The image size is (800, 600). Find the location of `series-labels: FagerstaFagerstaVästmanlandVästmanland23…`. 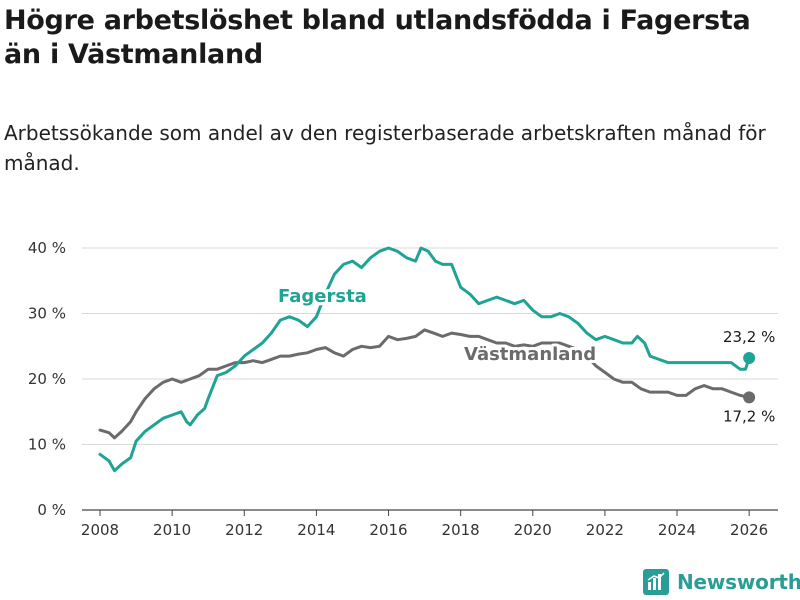

series-labels: FagerstaFagerstaVästmanlandVästmanland23… is located at coordinates (525, 354).